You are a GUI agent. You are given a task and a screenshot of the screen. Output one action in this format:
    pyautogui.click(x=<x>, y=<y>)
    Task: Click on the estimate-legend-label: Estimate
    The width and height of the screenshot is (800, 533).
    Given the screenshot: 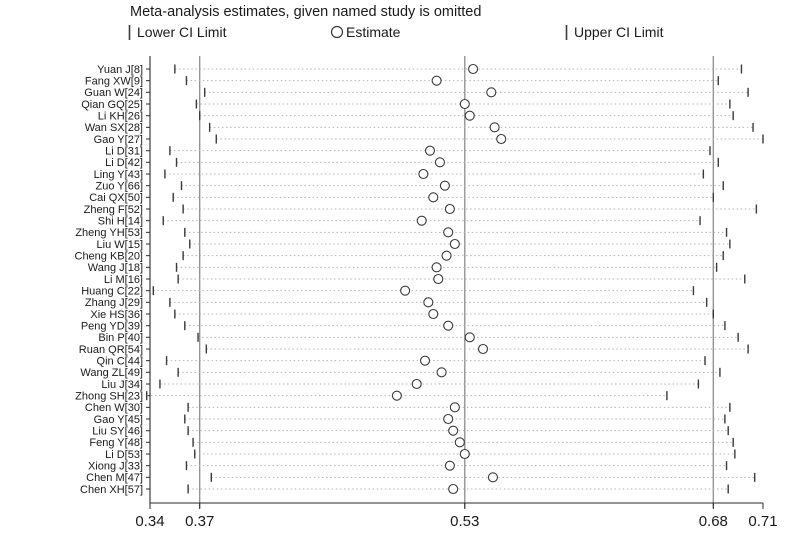 What is the action you would take?
    pyautogui.click(x=373, y=32)
    